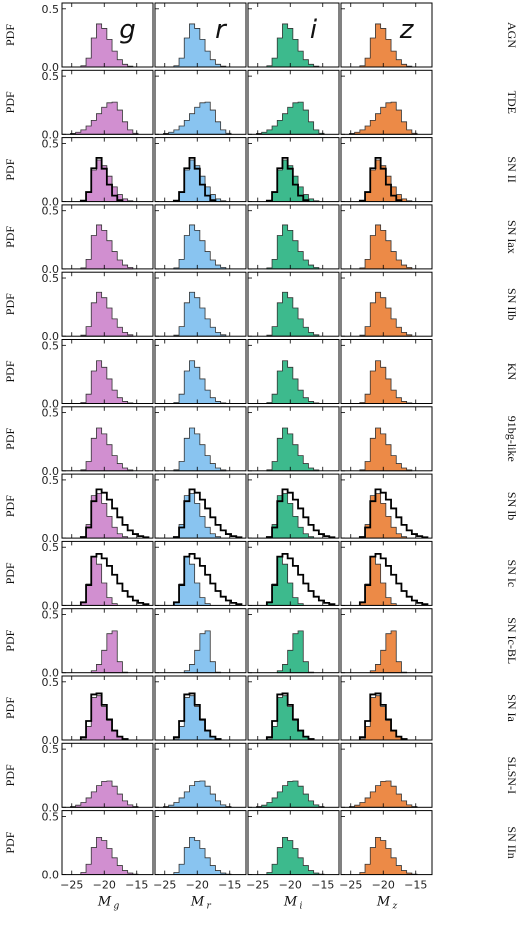 This screenshot has height=932, width=520. I want to click on panel-tde-r, so click(200, 102).